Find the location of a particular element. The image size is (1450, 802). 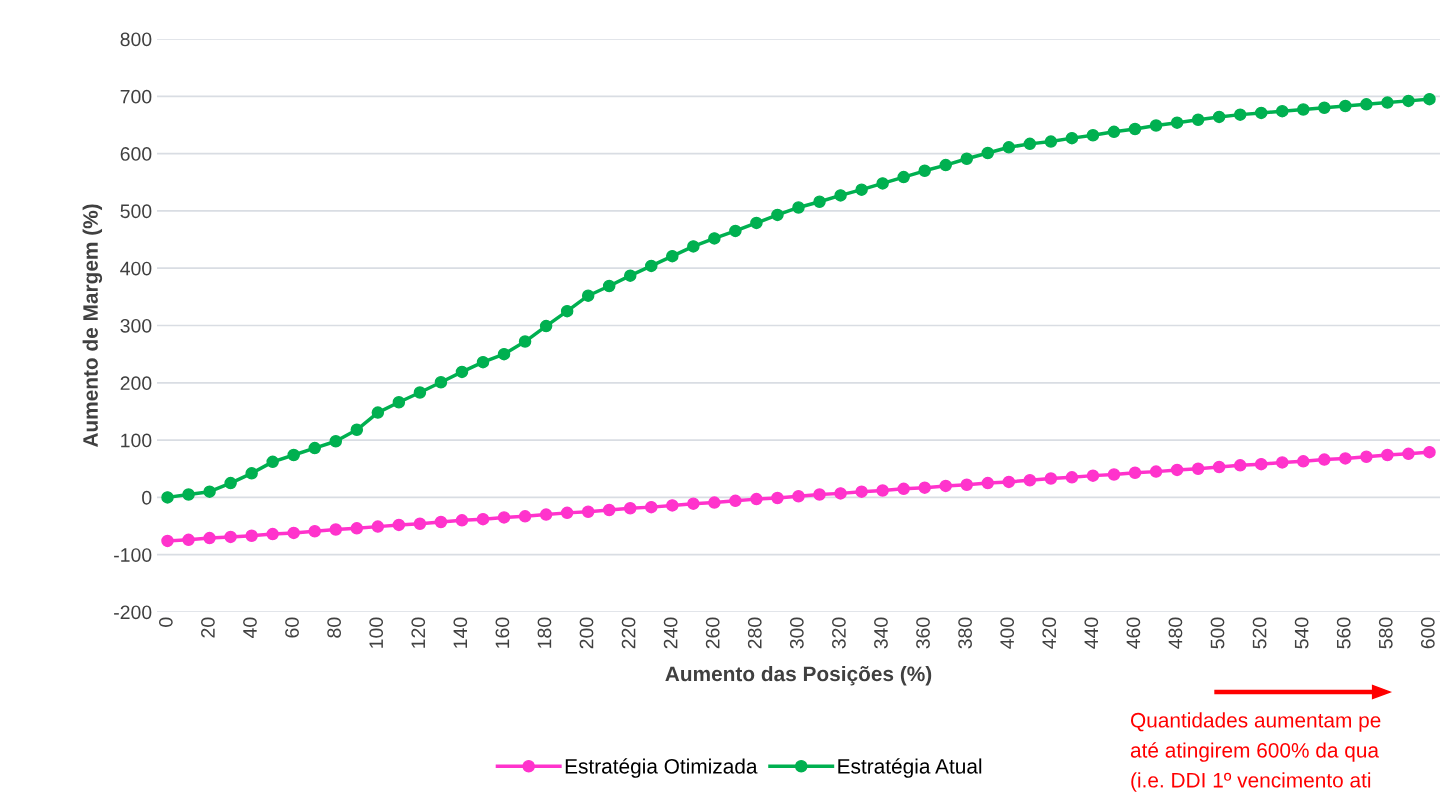

legend-label: Estratégia Atual is located at coordinates (910, 768).